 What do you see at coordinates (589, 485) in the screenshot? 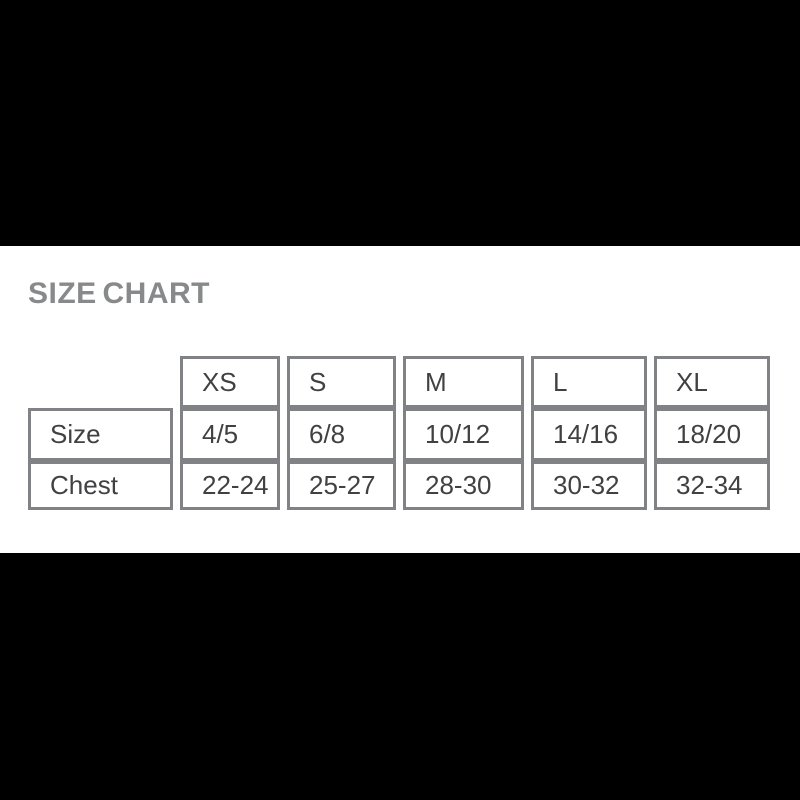
I see `cell-chest-l: 30-32` at bounding box center [589, 485].